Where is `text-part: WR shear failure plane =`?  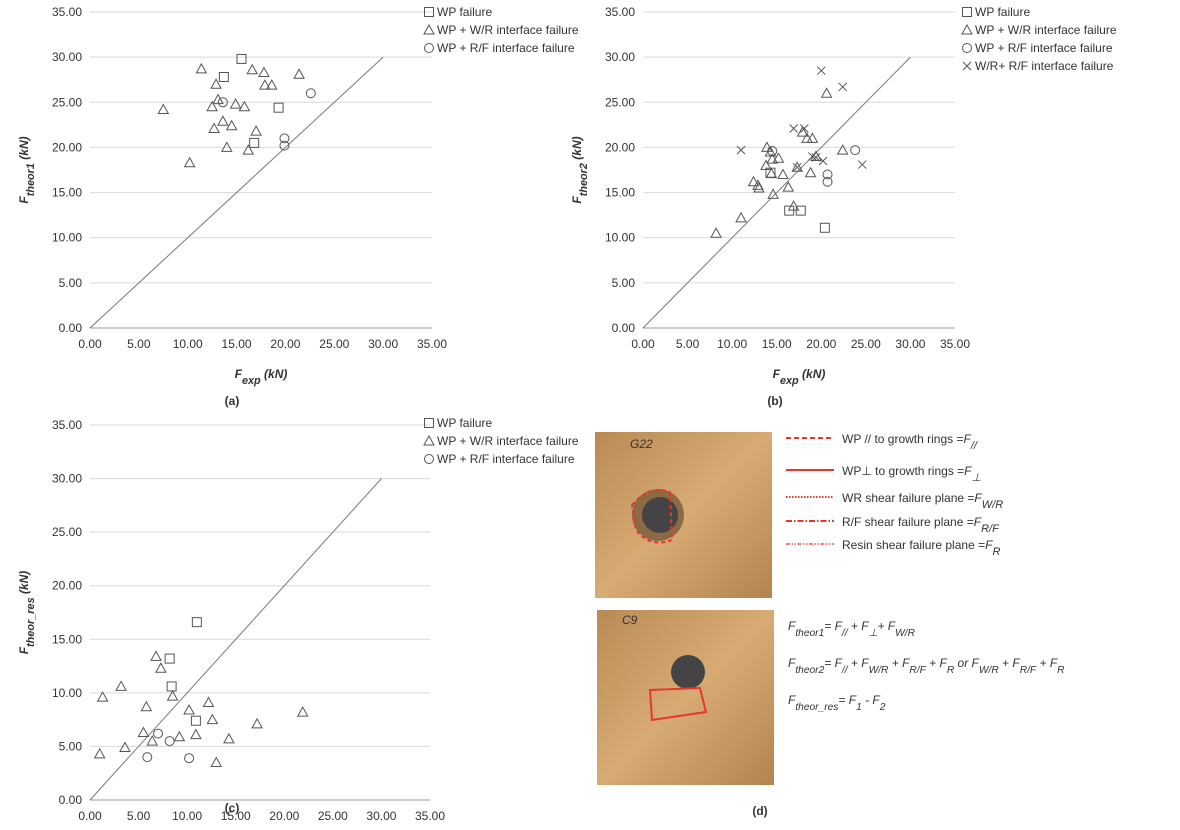
text-part: WR shear failure plane = is located at coordinates (908, 498).